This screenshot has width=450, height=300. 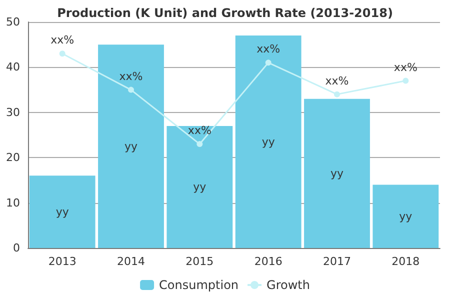 I want to click on chart-title: Production (K Unit) and Growth Rate (2013-2018), so click(x=225, y=13).